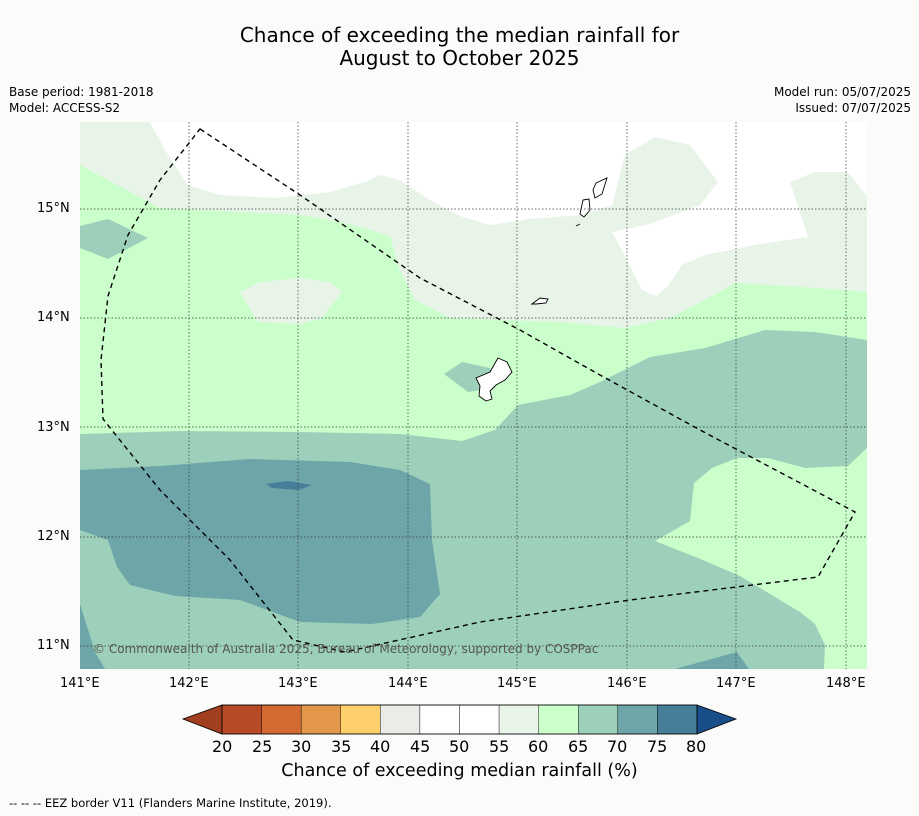  Describe the element at coordinates (853, 108) in the screenshot. I see `issued-text: Issued: 07/07/2025` at that location.